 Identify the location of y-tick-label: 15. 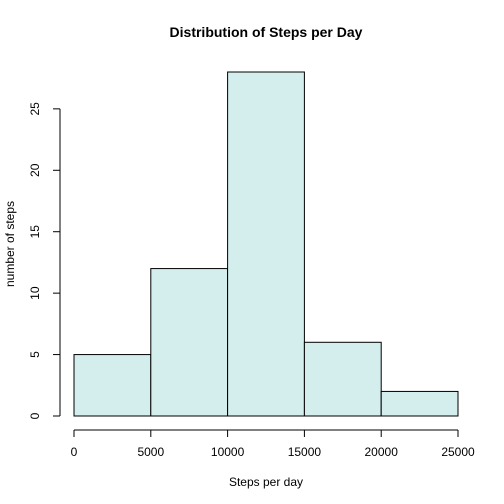
(35, 232).